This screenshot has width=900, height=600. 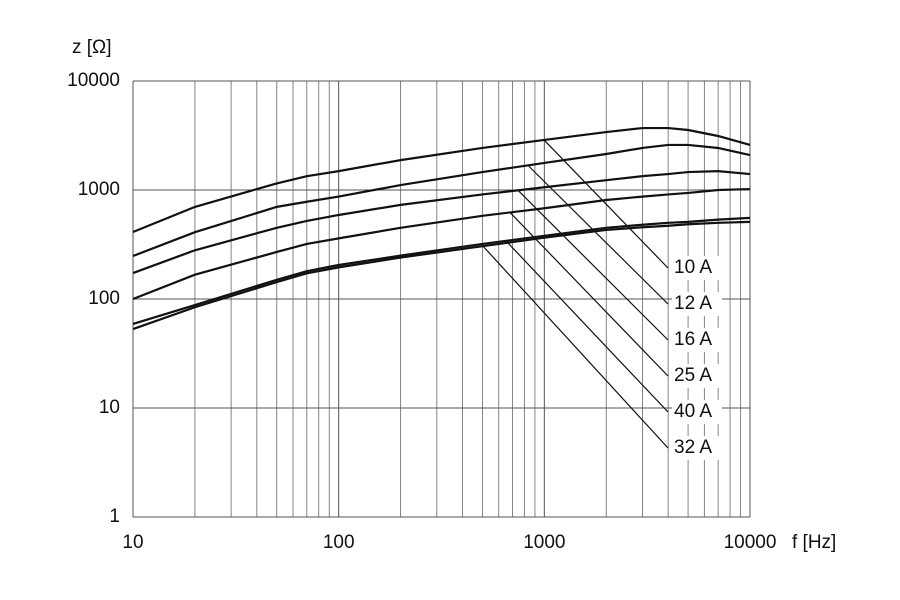 What do you see at coordinates (814, 542) in the screenshot?
I see `x-axis-label: f [Hz]` at bounding box center [814, 542].